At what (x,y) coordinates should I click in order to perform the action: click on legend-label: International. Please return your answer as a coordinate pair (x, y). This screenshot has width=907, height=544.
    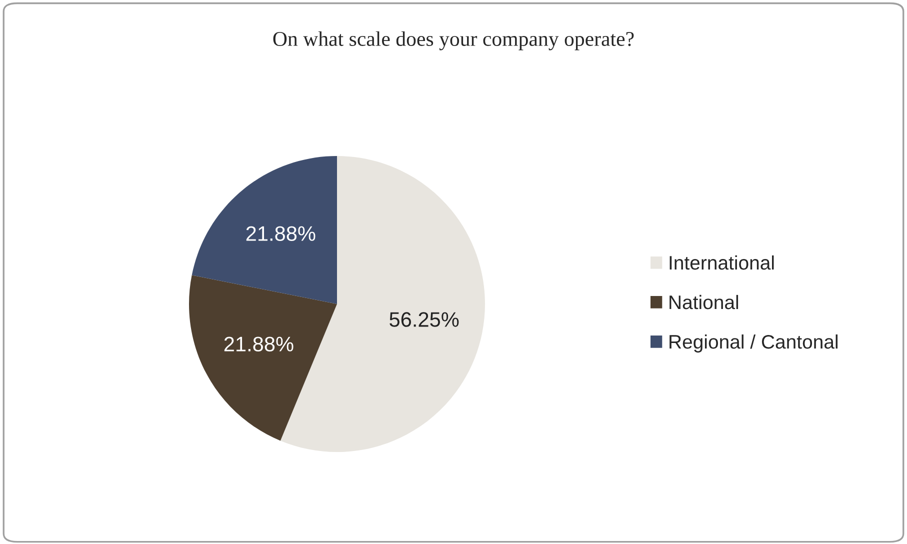
    Looking at the image, I should click on (722, 262).